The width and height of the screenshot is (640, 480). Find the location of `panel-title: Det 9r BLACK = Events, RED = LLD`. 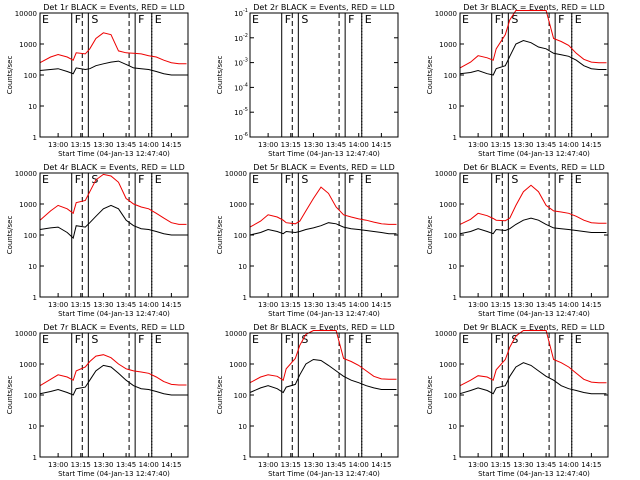

panel-title: Det 9r BLACK = Events, RED = LLD is located at coordinates (534, 327).